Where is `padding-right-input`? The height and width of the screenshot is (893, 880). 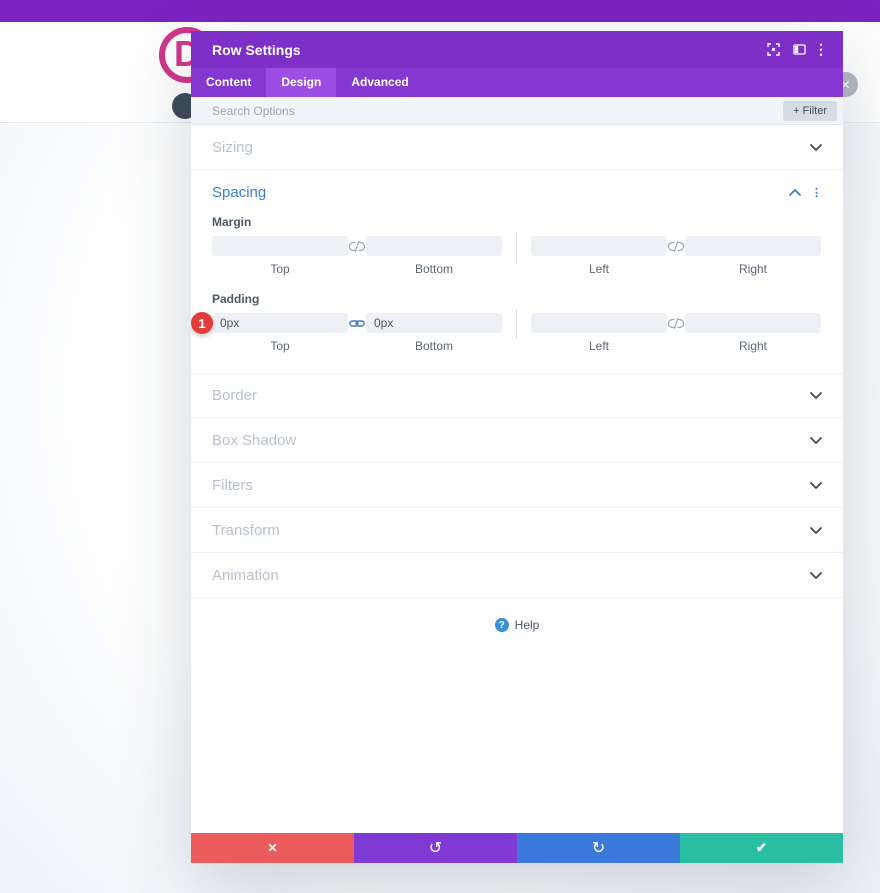 padding-right-input is located at coordinates (753, 323).